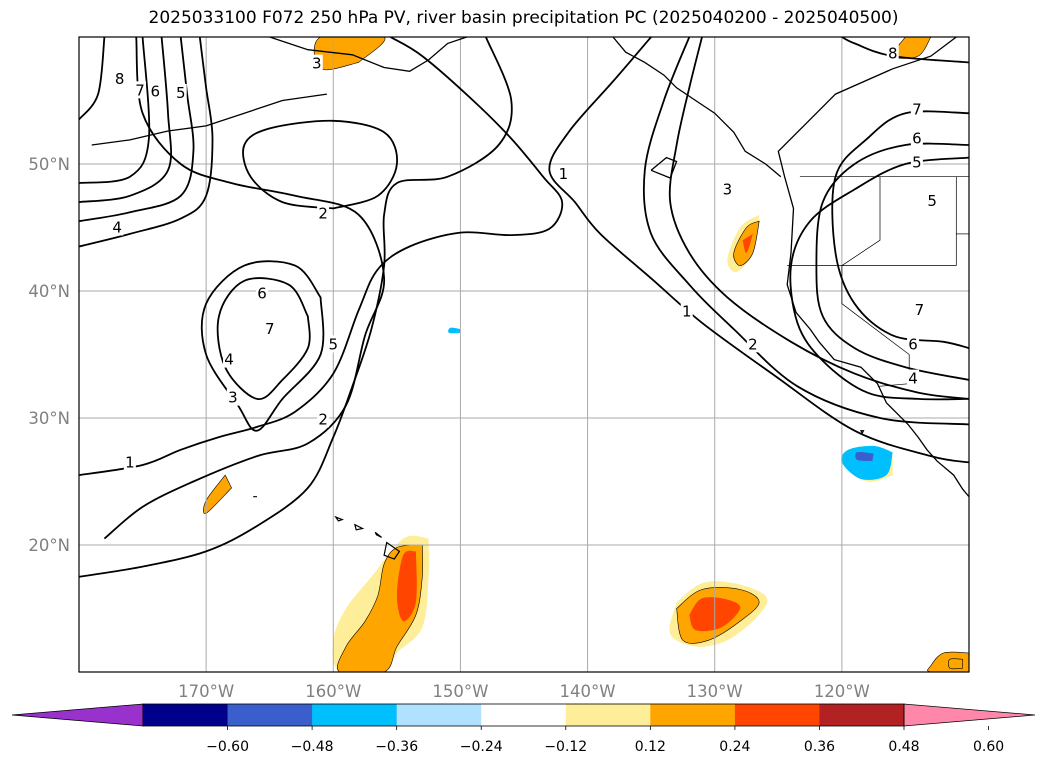 This screenshot has width=1047, height=765. What do you see at coordinates (650, 747) in the screenshot?
I see `colorbar-tick-label: 0.12` at bounding box center [650, 747].